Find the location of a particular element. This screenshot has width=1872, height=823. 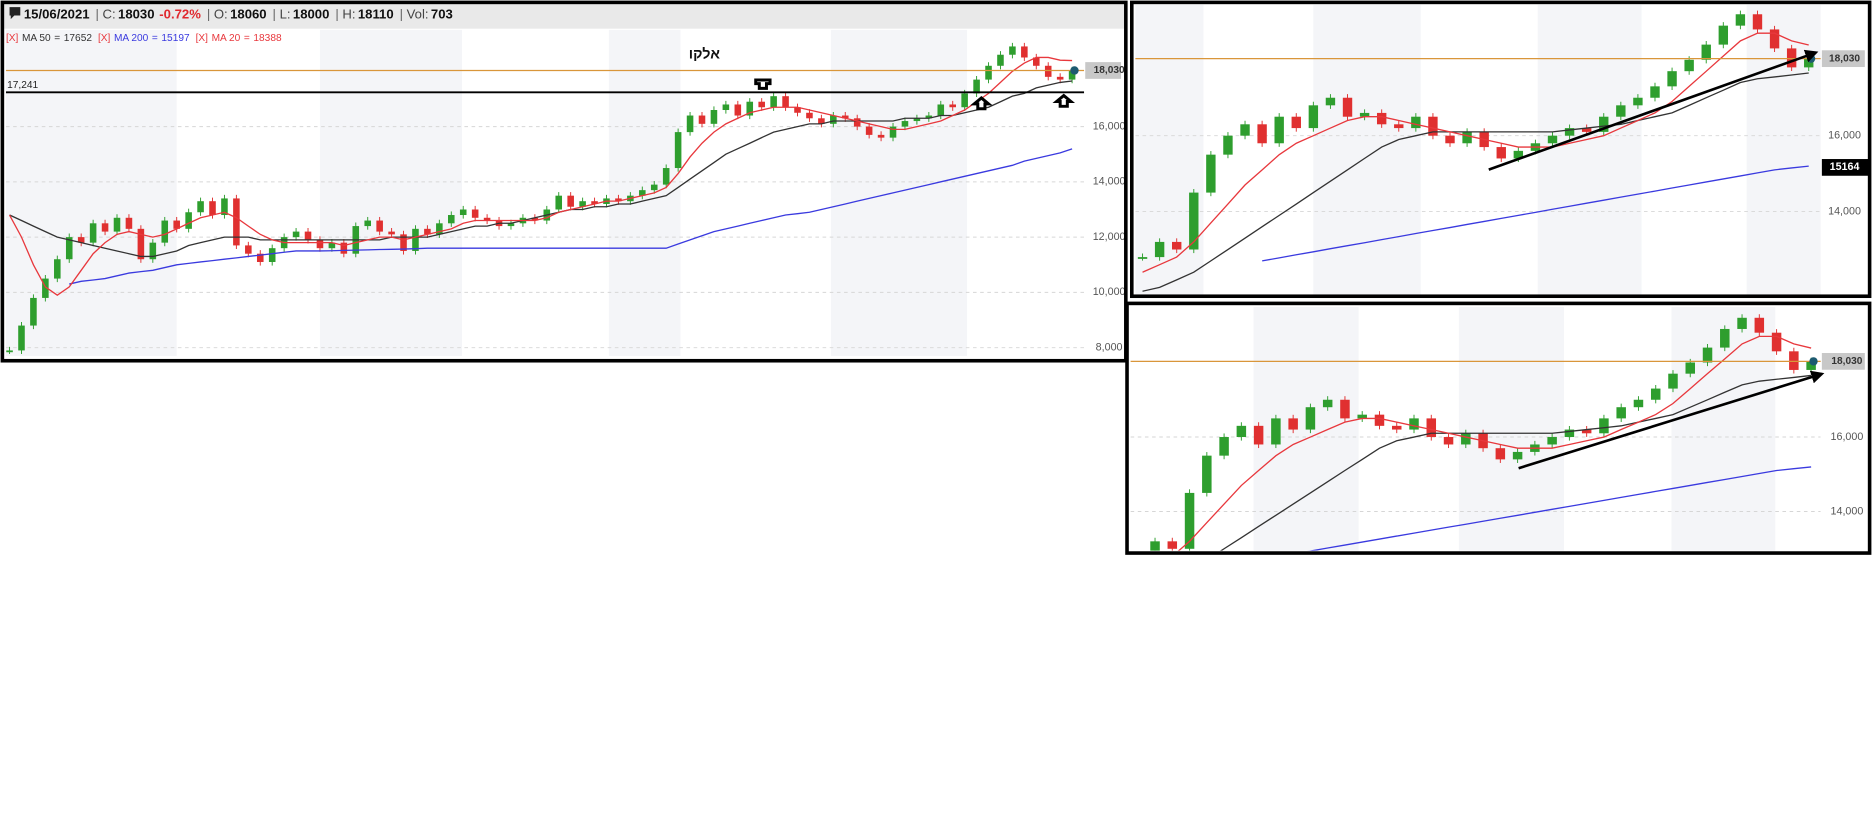

y-tick-label: 10,000 is located at coordinates (1109, 292).